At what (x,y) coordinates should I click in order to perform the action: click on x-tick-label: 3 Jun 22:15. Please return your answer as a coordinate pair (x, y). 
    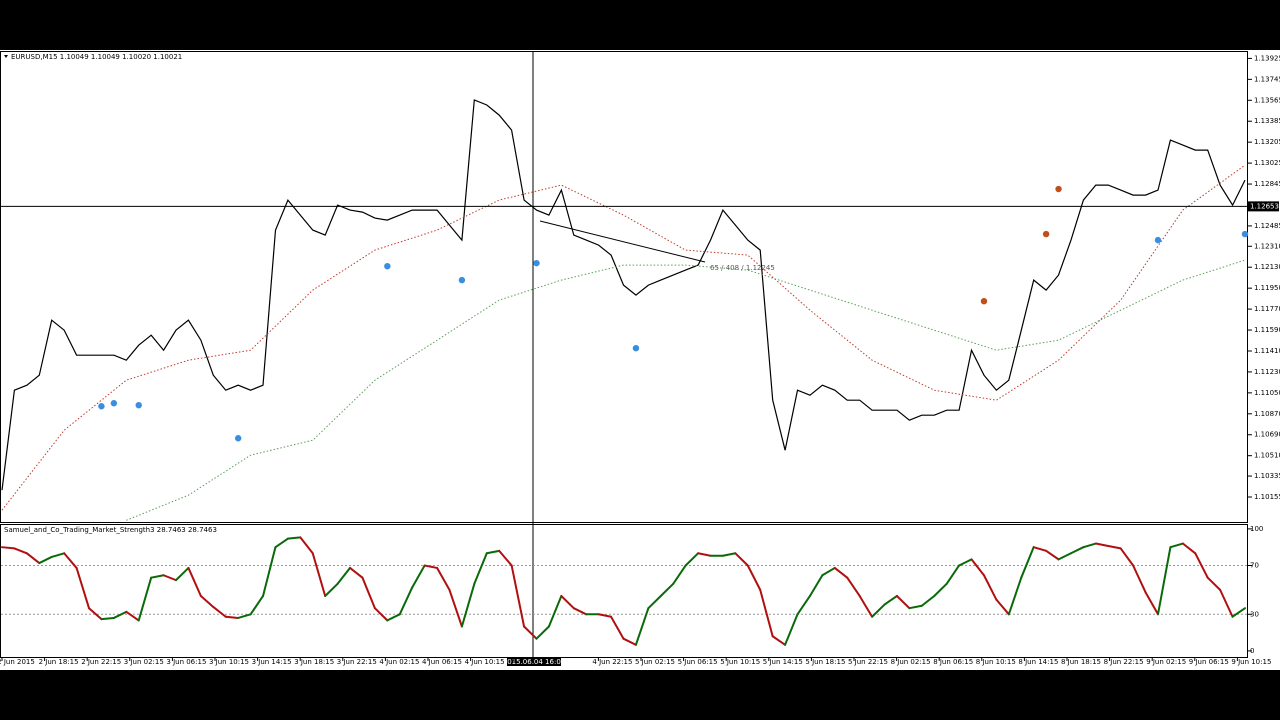
    Looking at the image, I should click on (357, 662).